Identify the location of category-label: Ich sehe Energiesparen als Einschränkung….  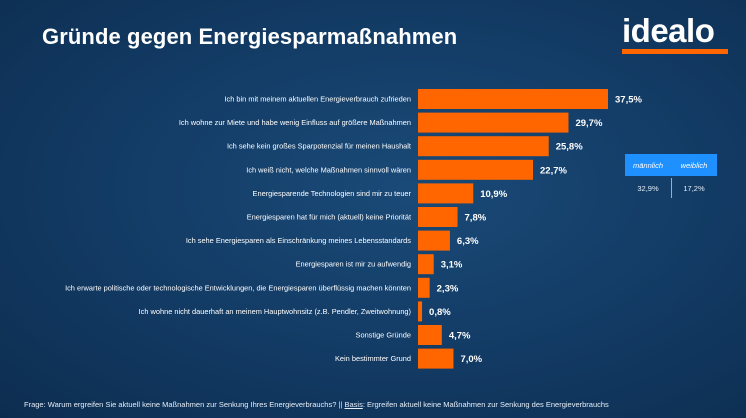
(298, 240).